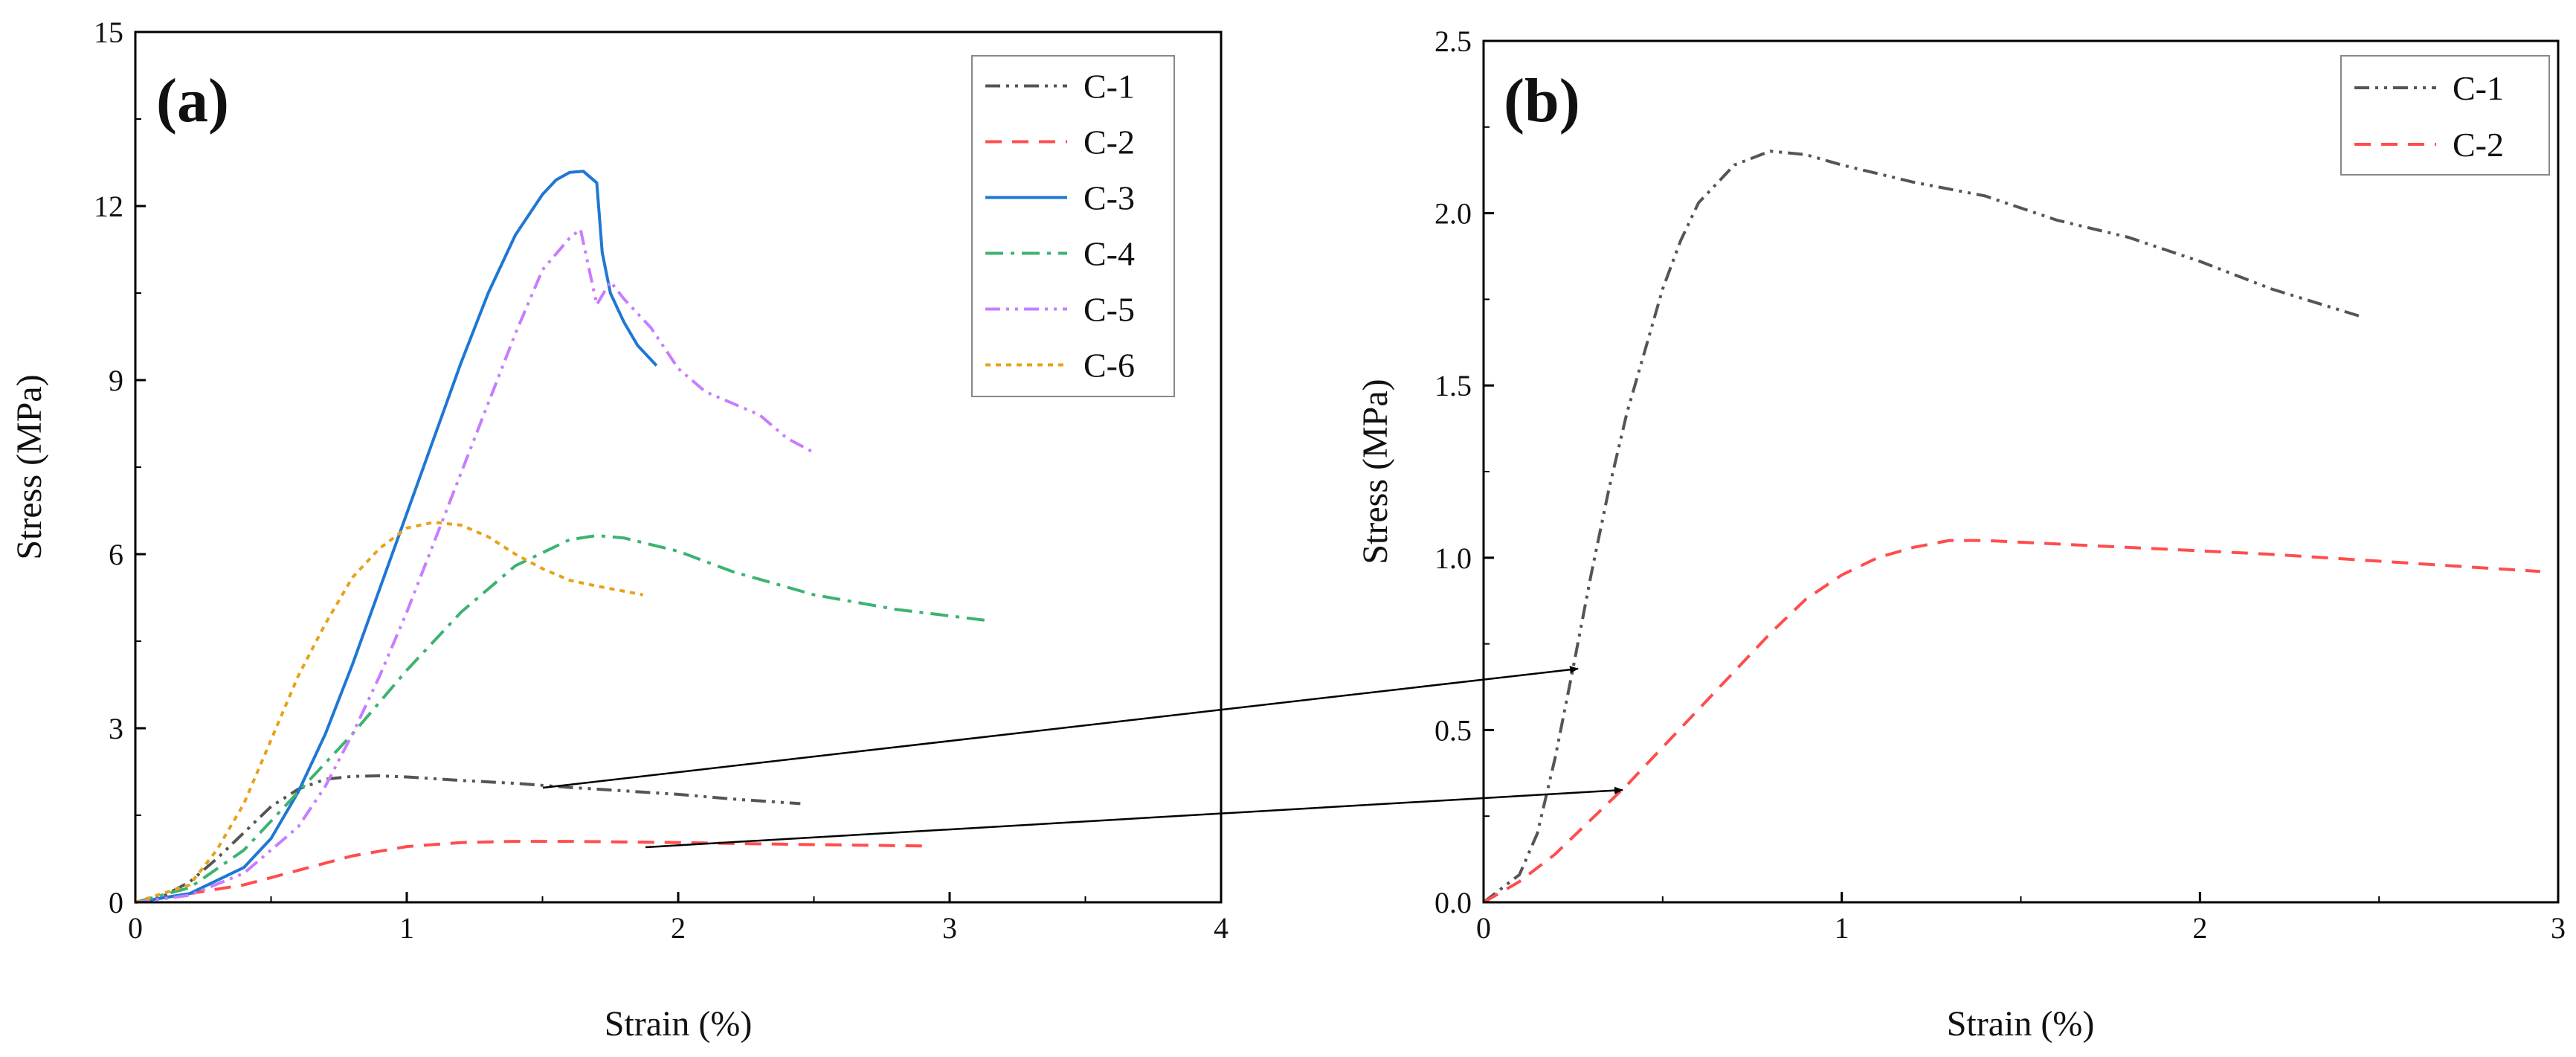  I want to click on panel-a-label: (a), so click(192, 100).